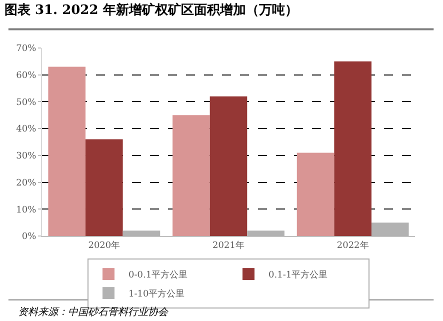 Image resolution: width=443 pixels, height=321 pixels. Describe the element at coordinates (29, 237) in the screenshot. I see `y-tick-label: 0%` at that location.